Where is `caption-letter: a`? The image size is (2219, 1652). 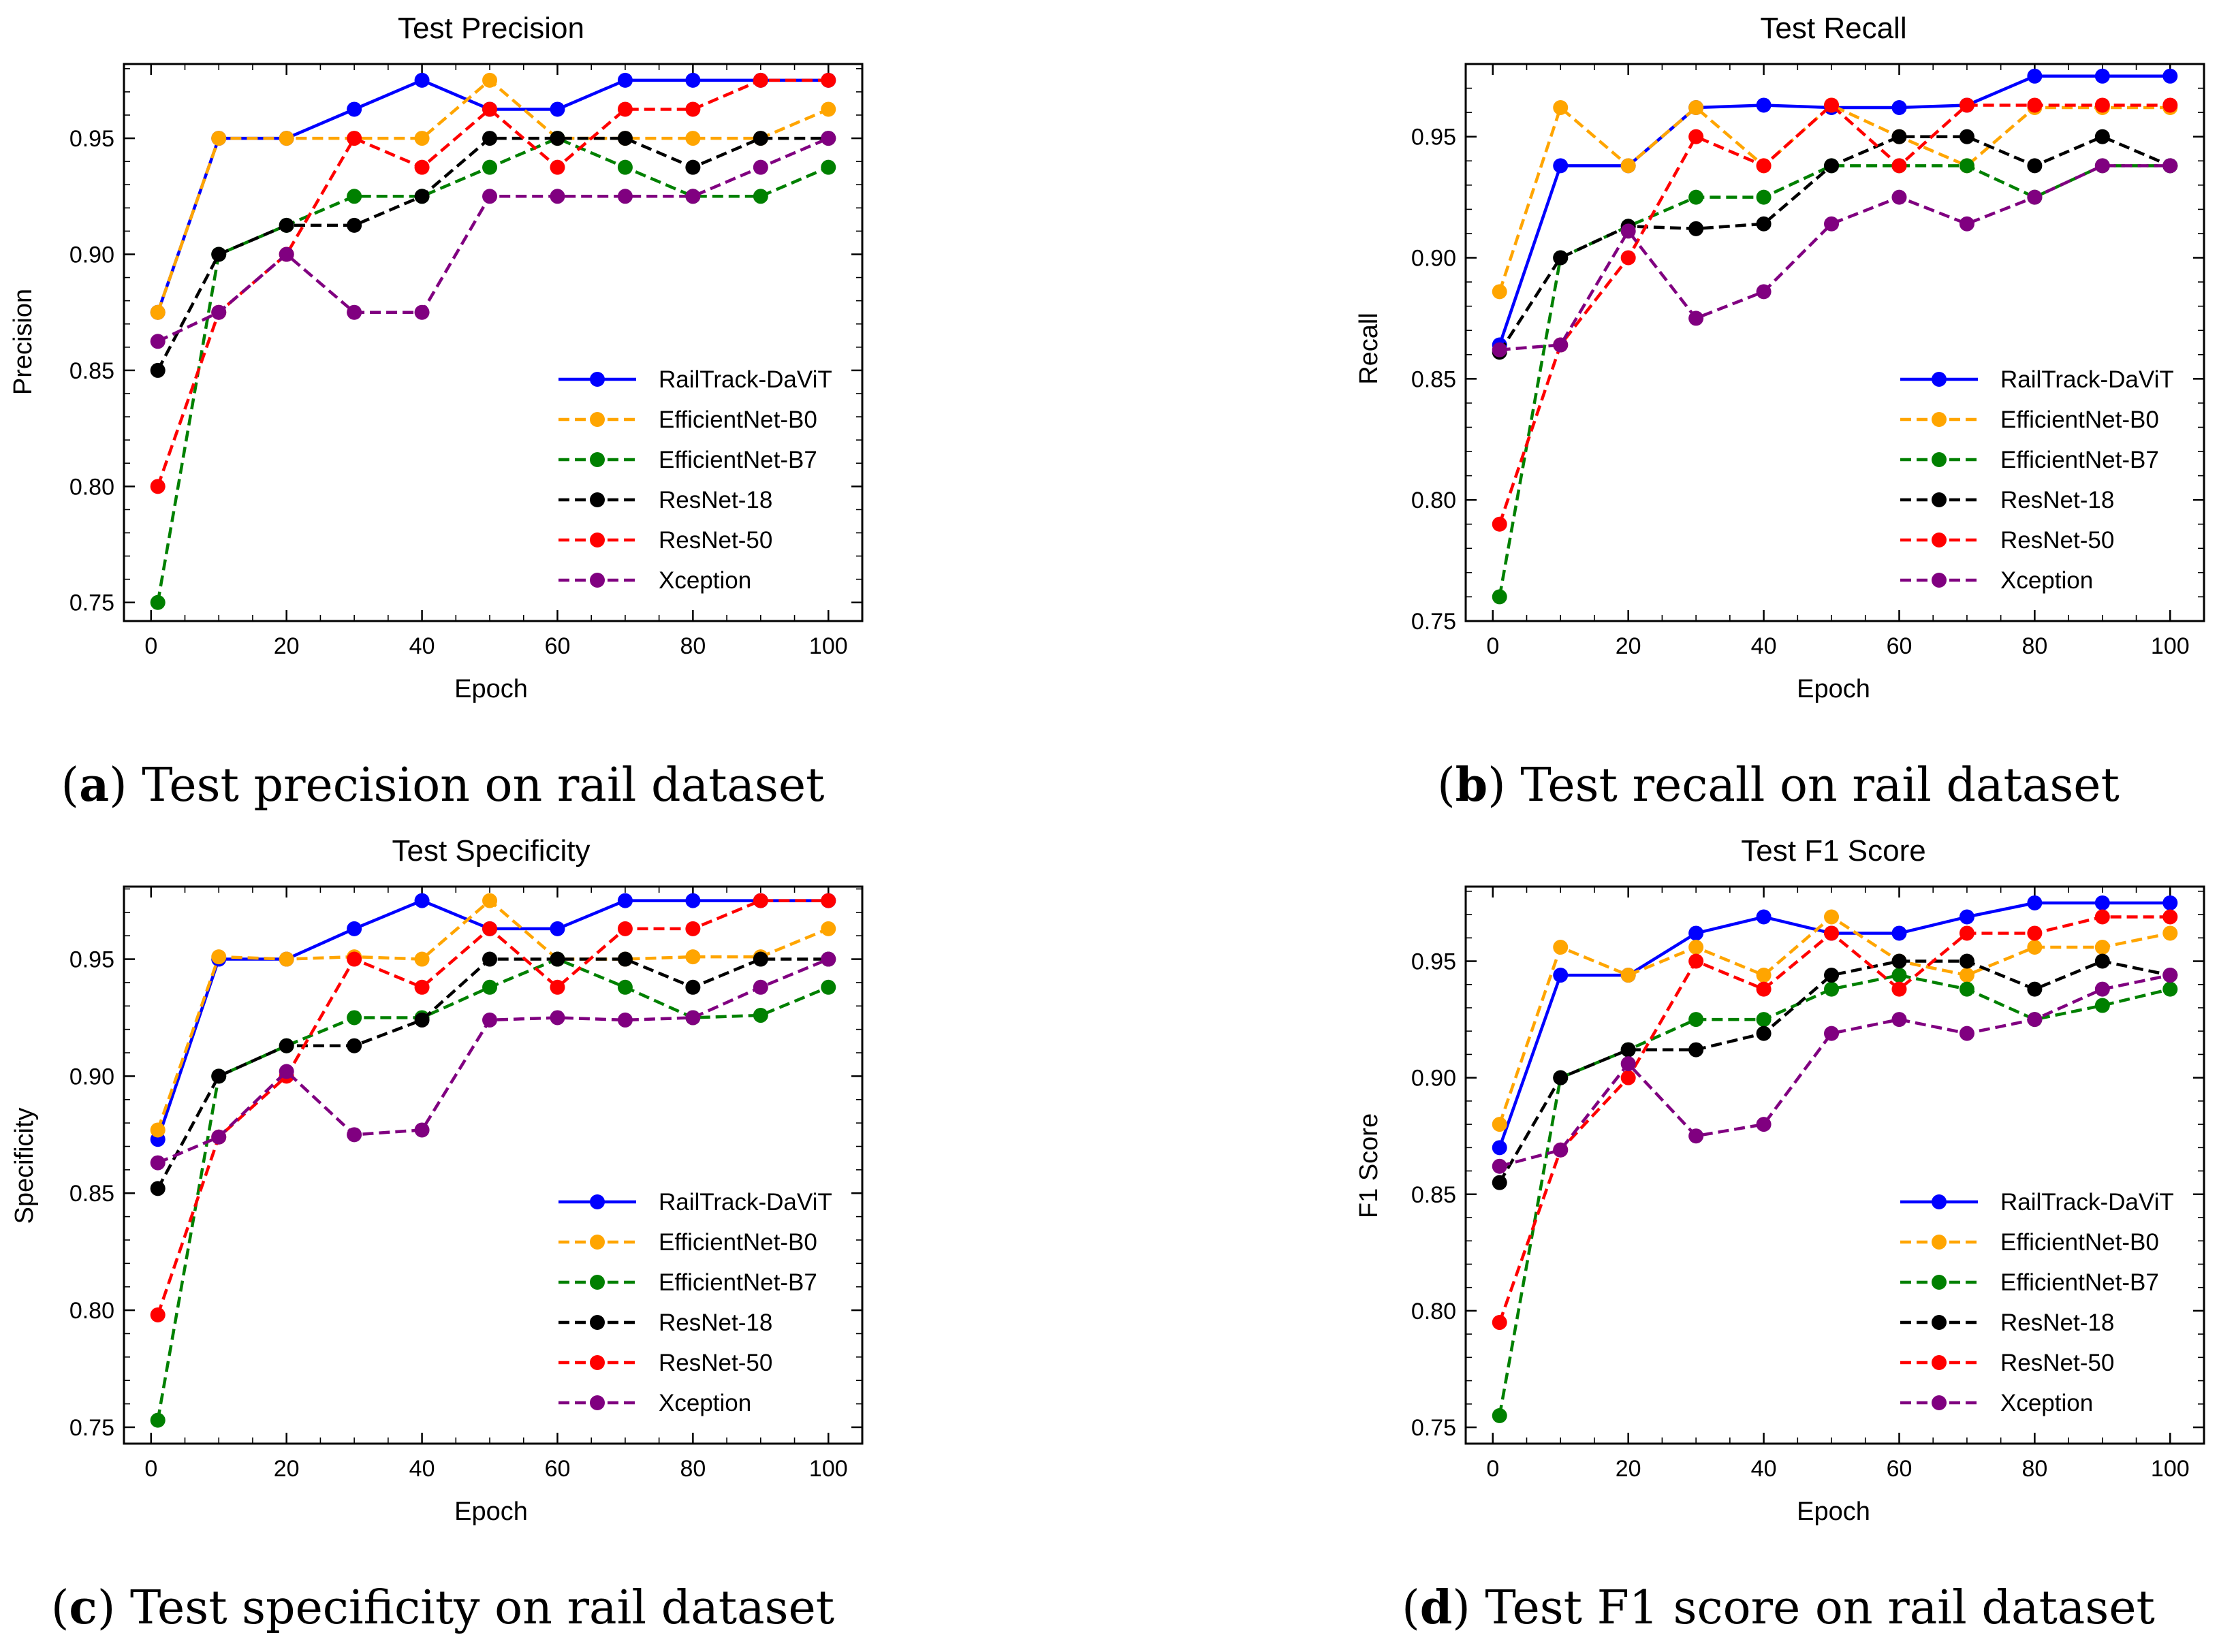
caption-letter: a is located at coordinates (94, 785).